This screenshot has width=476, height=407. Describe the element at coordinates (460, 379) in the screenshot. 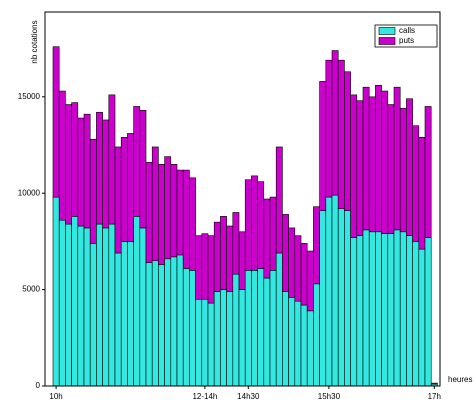

I see `x-axis-label: heures` at that location.